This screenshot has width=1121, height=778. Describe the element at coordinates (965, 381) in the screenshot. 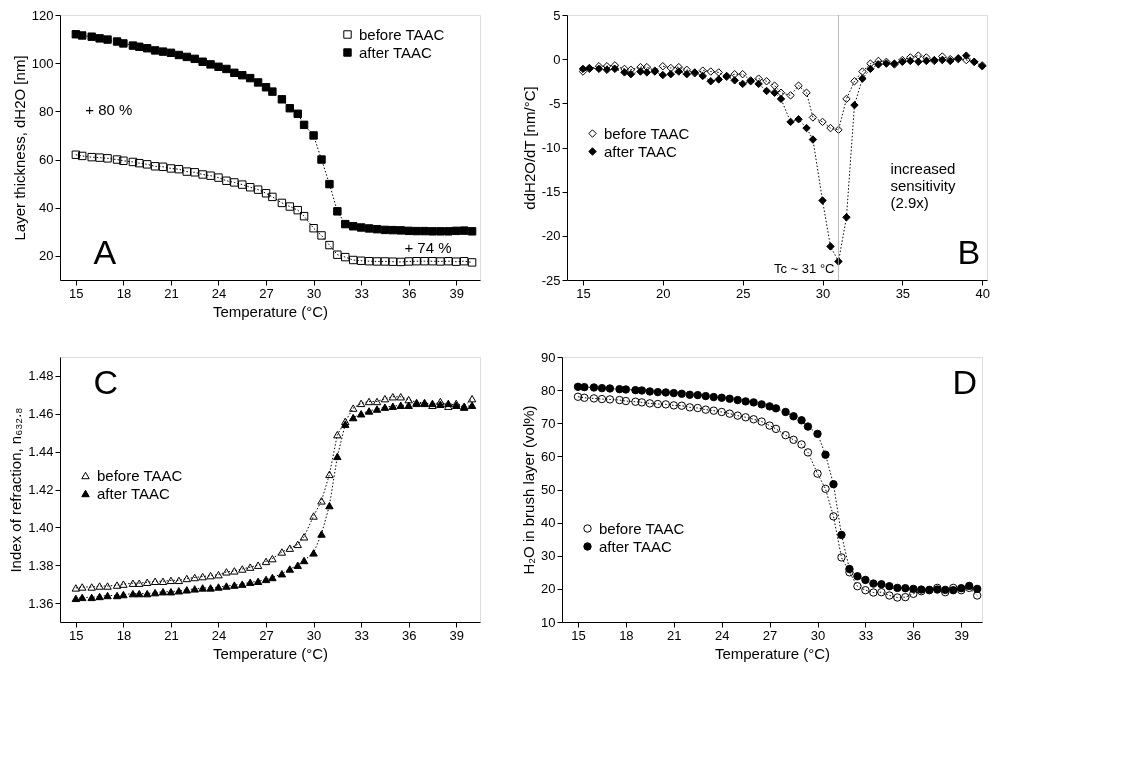

I see `annotation: D` at that location.